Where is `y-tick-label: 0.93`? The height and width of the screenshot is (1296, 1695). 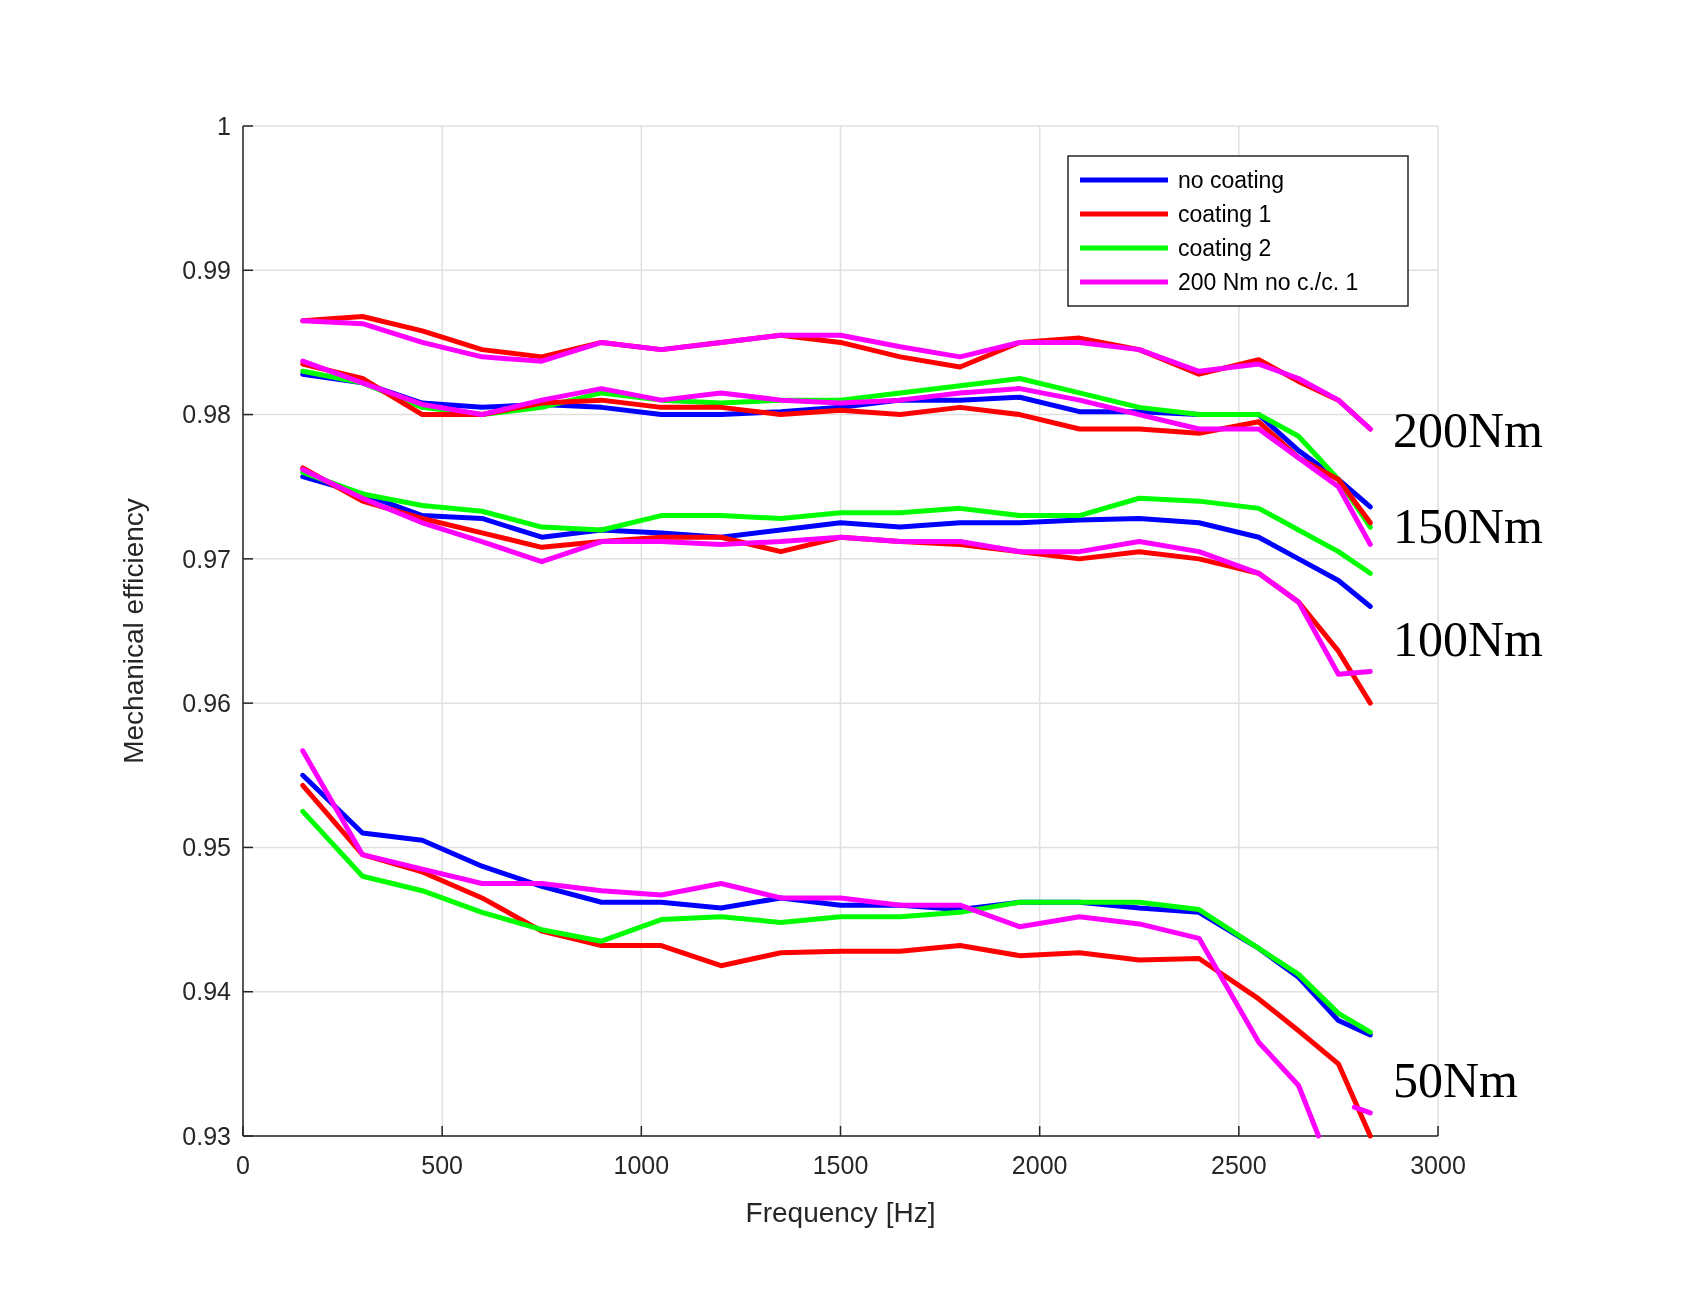 y-tick-label: 0.93 is located at coordinates (206, 1135).